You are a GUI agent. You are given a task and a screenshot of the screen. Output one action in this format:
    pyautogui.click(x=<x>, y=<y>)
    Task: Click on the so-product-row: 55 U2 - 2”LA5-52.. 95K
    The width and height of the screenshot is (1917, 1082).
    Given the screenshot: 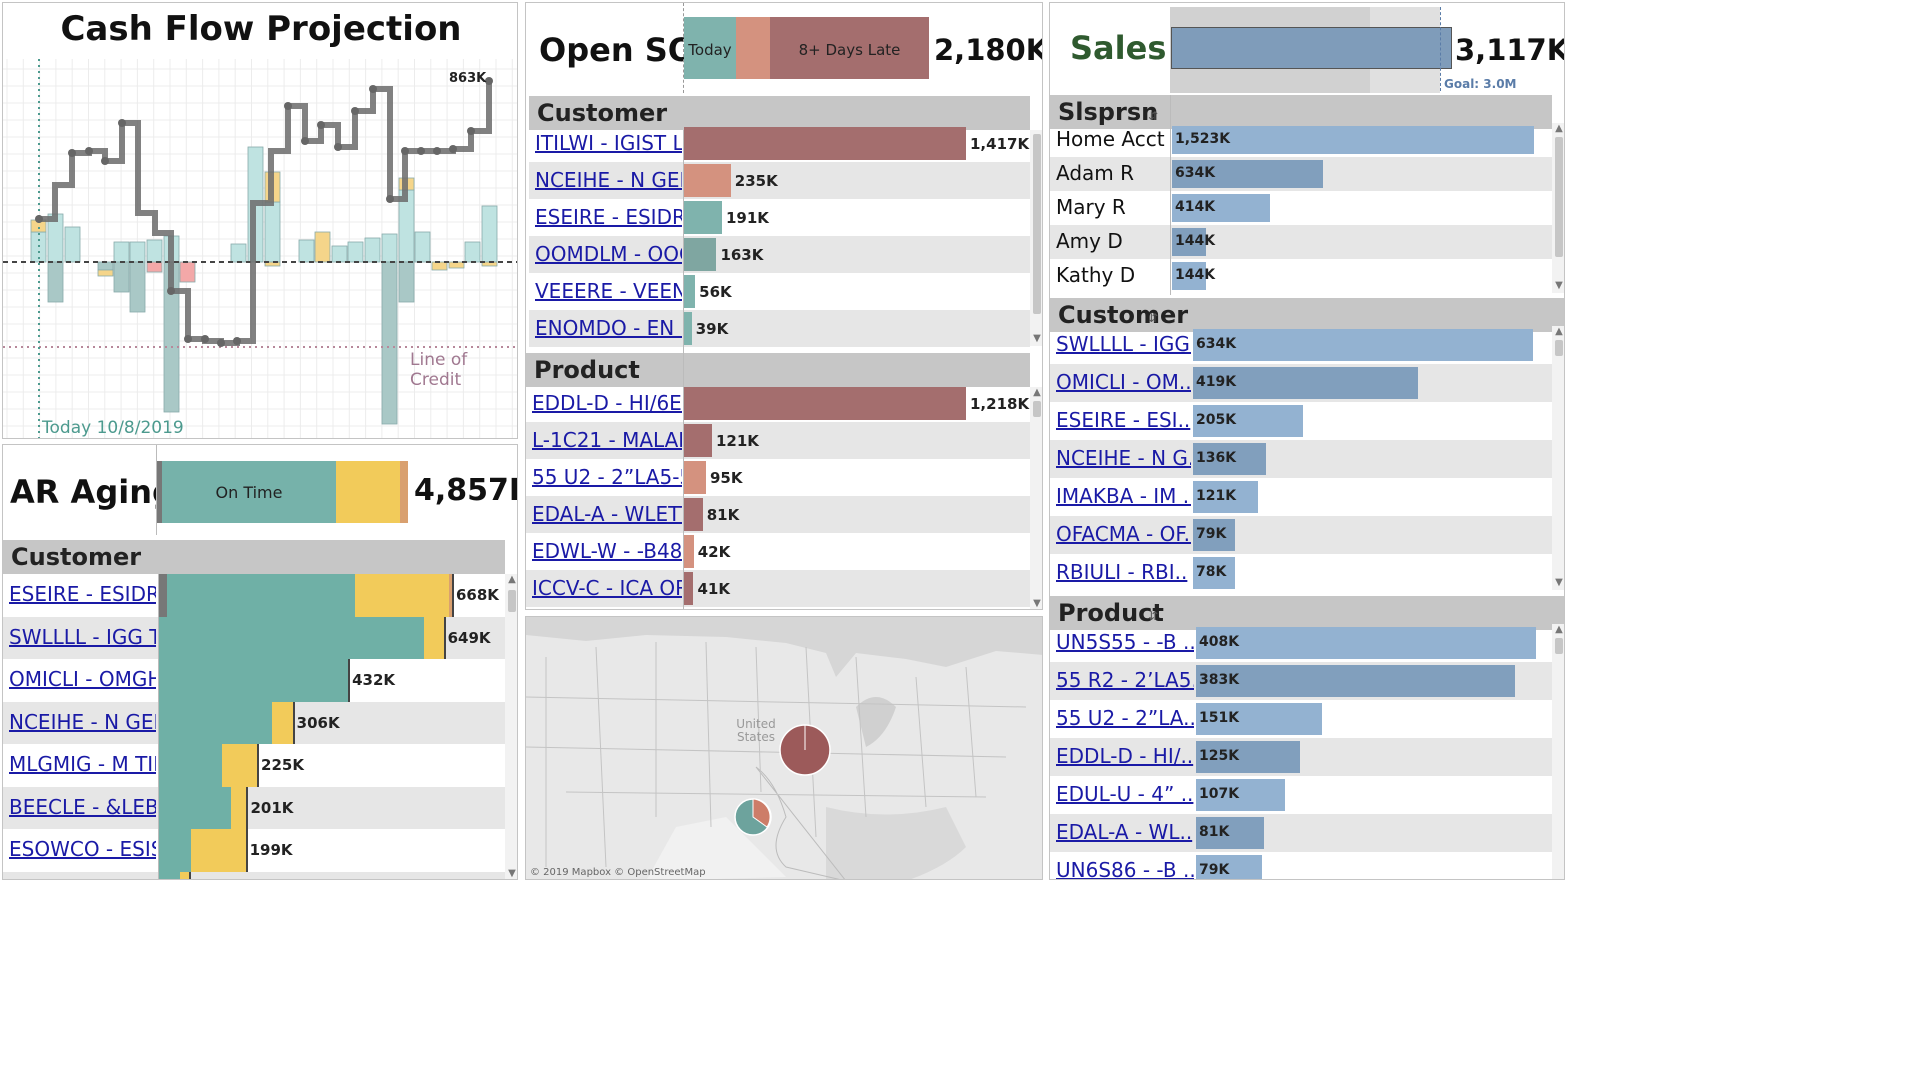 What is the action you would take?
    pyautogui.click(x=778, y=477)
    